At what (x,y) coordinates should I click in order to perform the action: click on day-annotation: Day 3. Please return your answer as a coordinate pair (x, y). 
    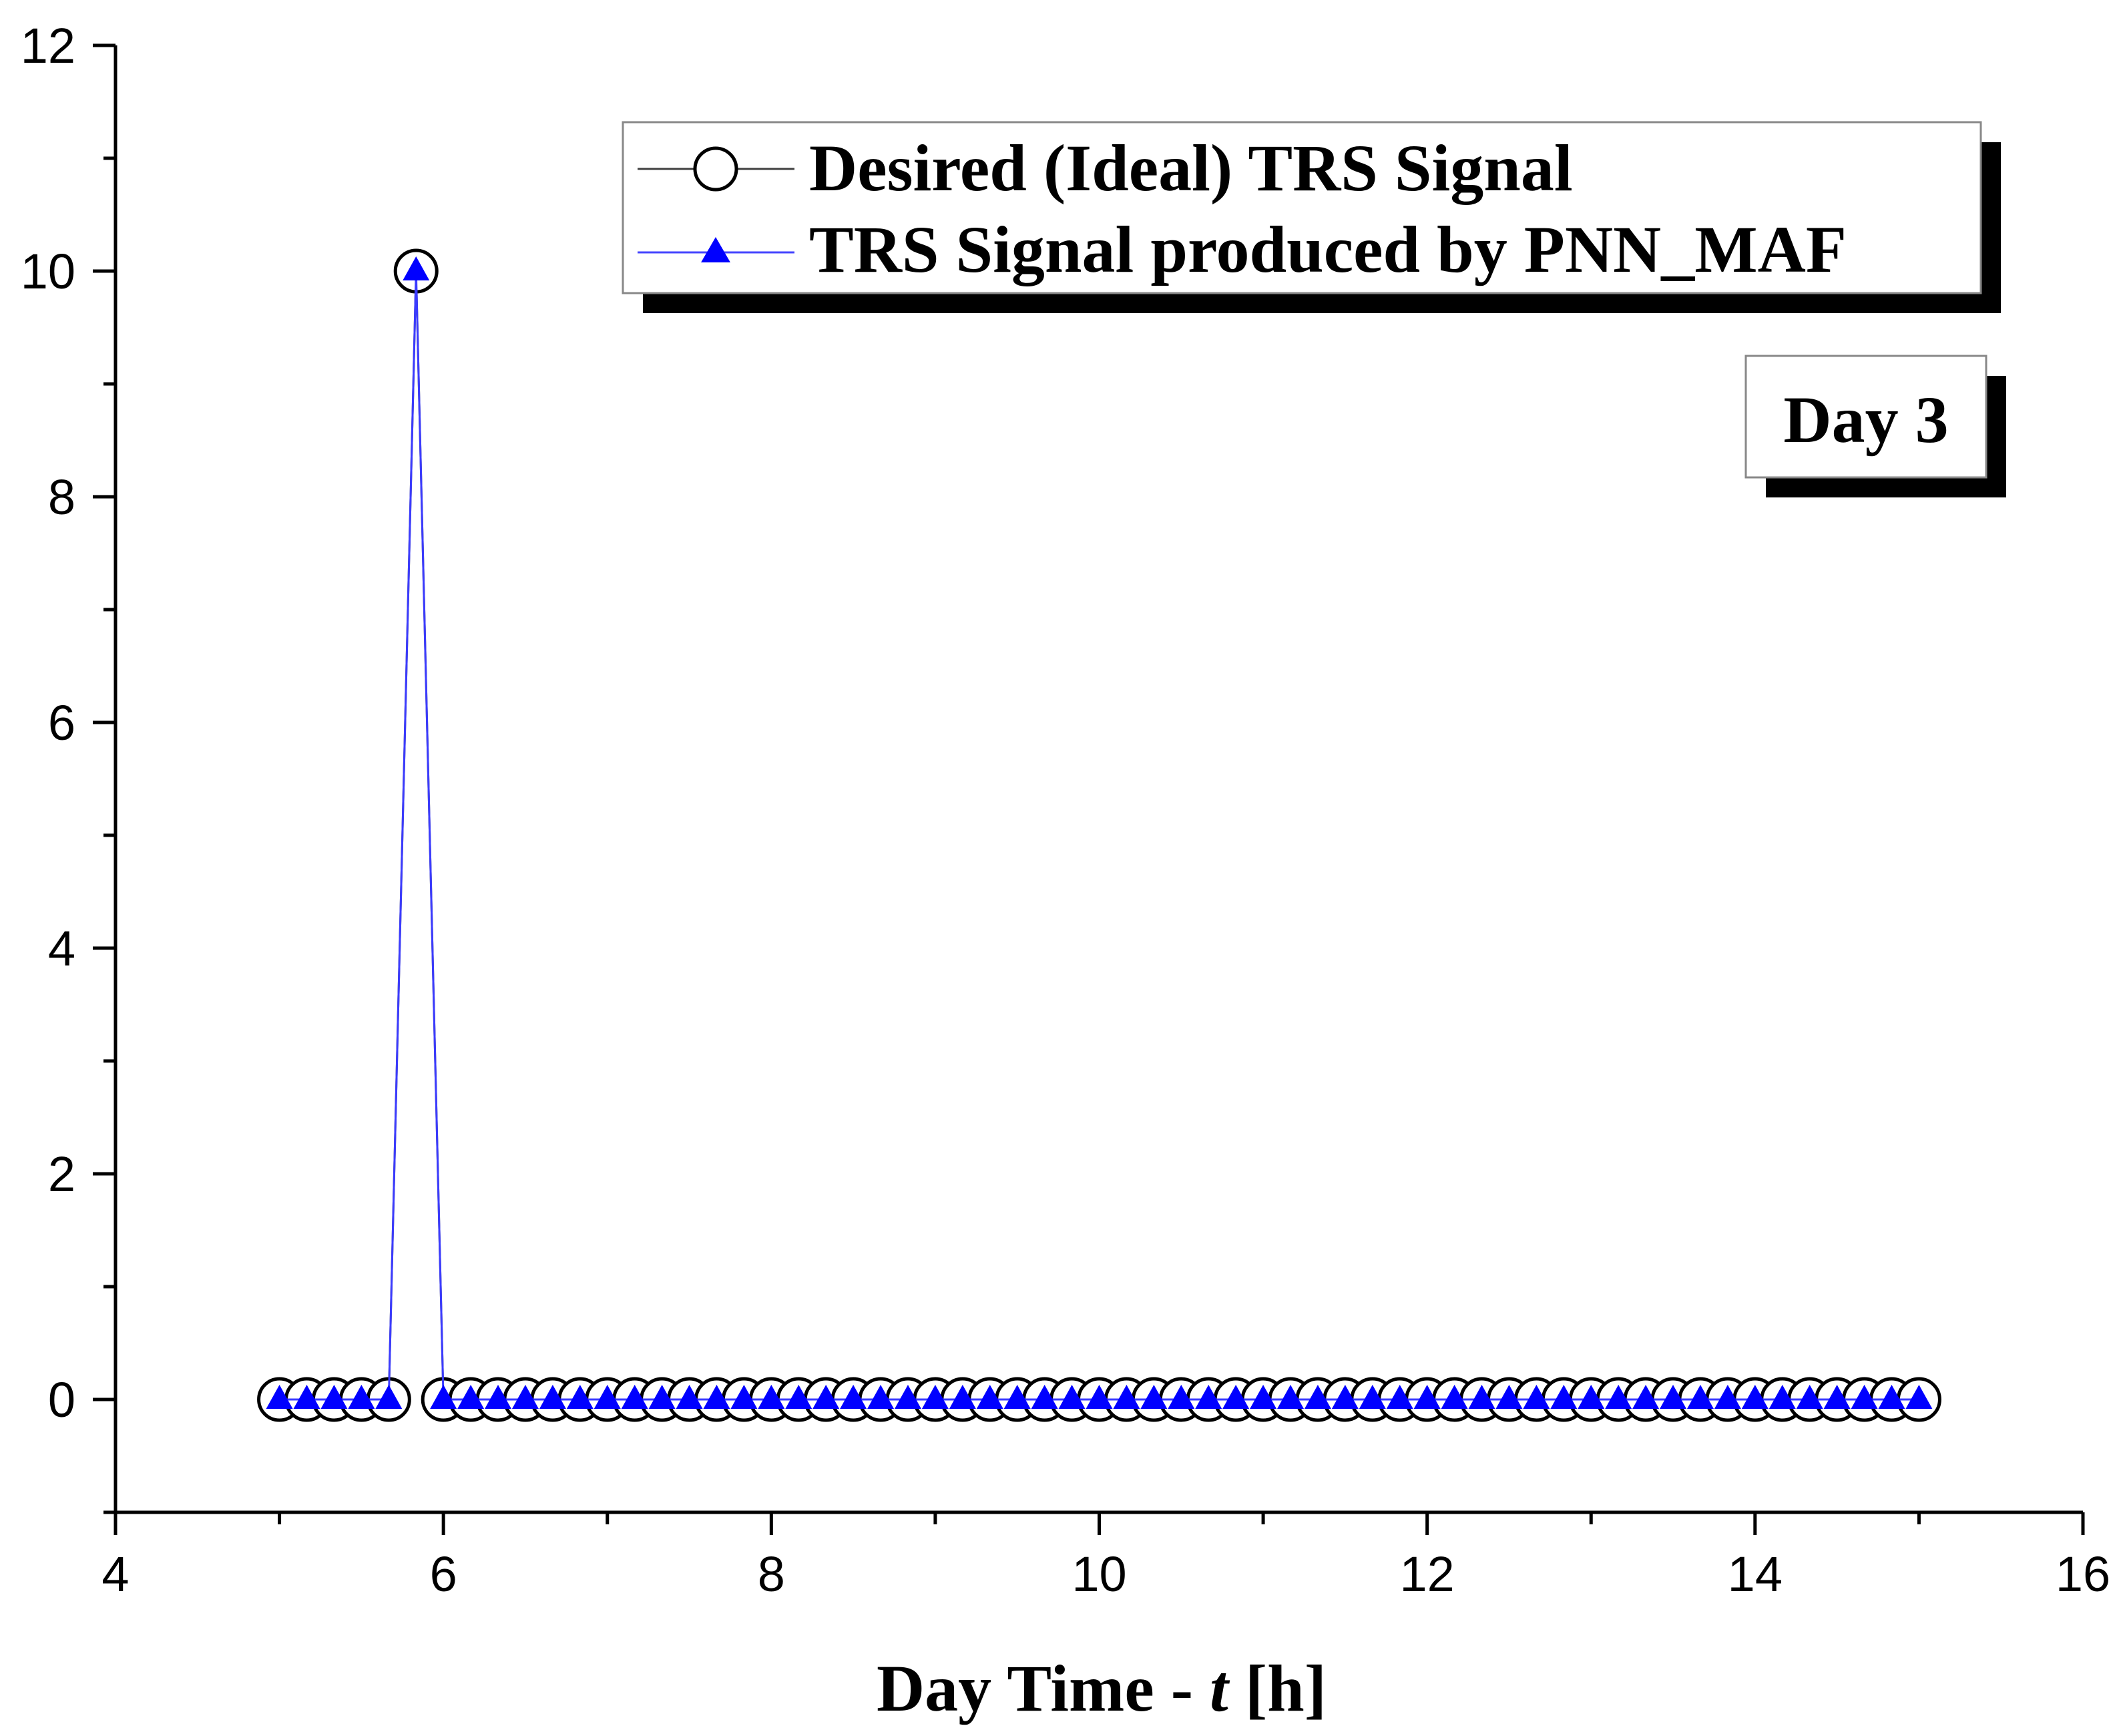
    Looking at the image, I should click on (1875, 426).